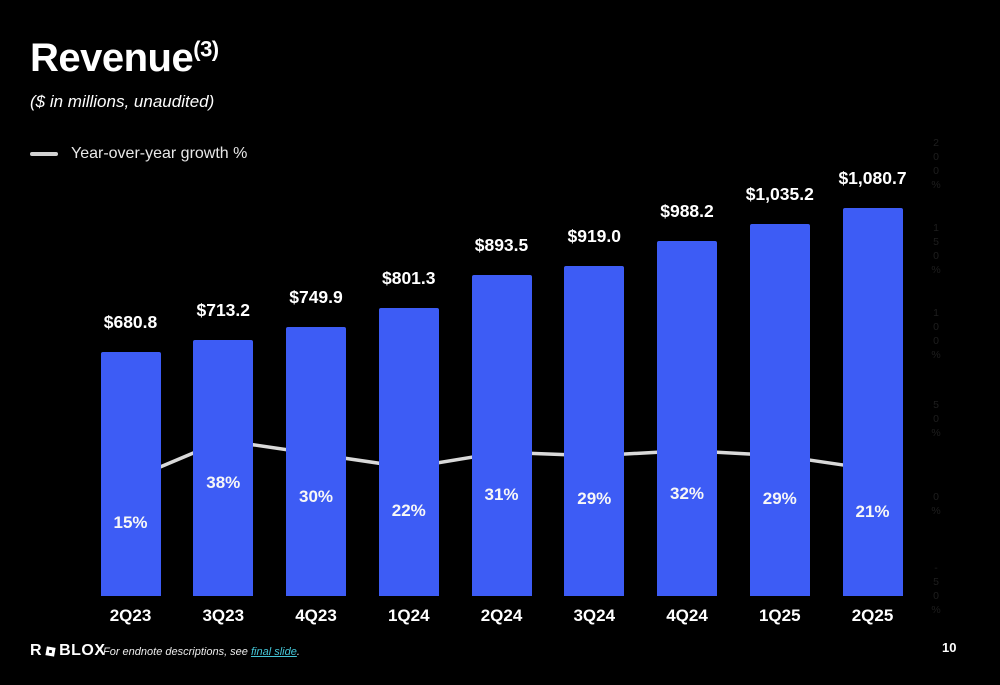 The width and height of the screenshot is (1000, 685). Describe the element at coordinates (872, 402) in the screenshot. I see `bar-2Q25` at that location.